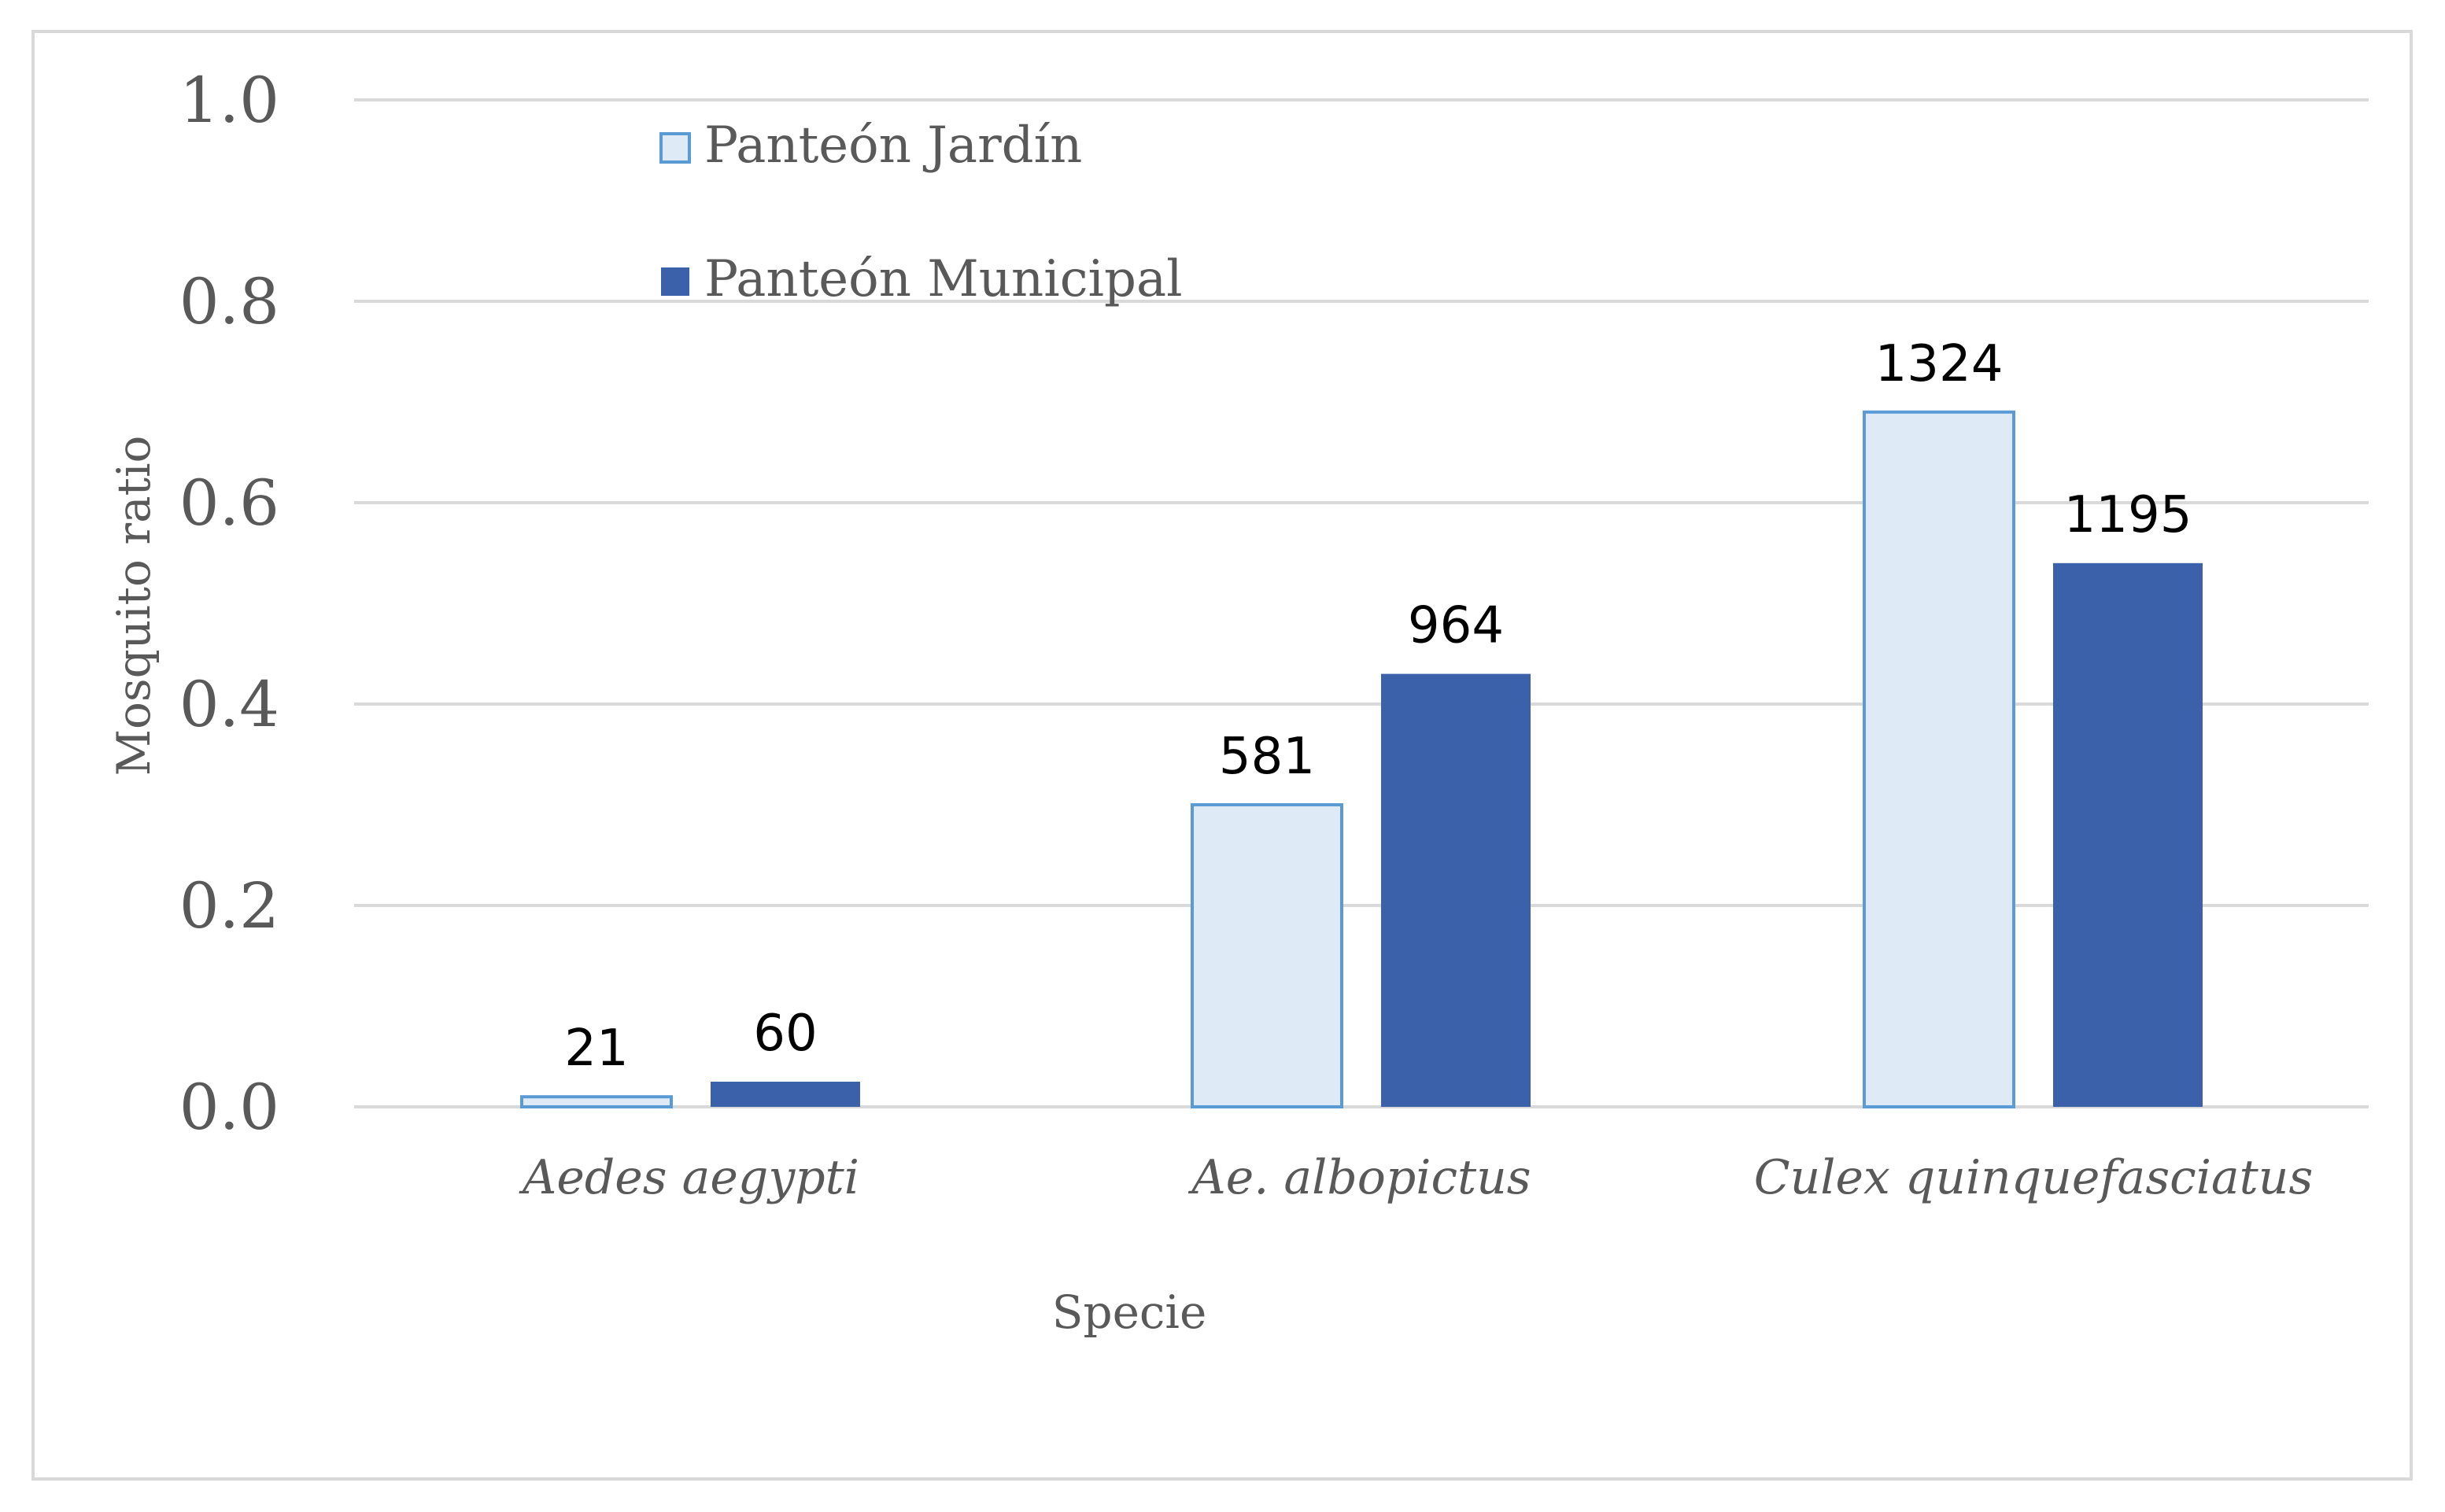  What do you see at coordinates (1456, 626) in the screenshot?
I see `data-label: 964` at bounding box center [1456, 626].